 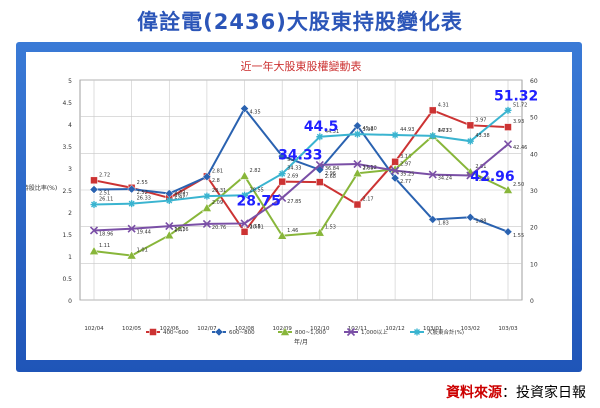 What do you see at coordinates (292, 160) in the screenshot?
I see `data-label: 3.27` at bounding box center [292, 160].